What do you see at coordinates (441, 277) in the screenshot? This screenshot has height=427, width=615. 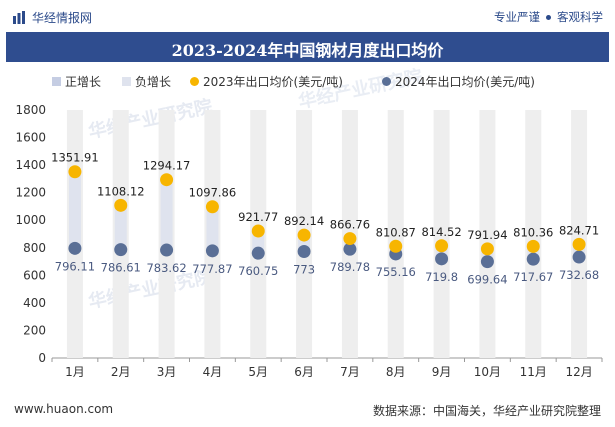 I see `data-label-2024: 719.8` at bounding box center [441, 277].